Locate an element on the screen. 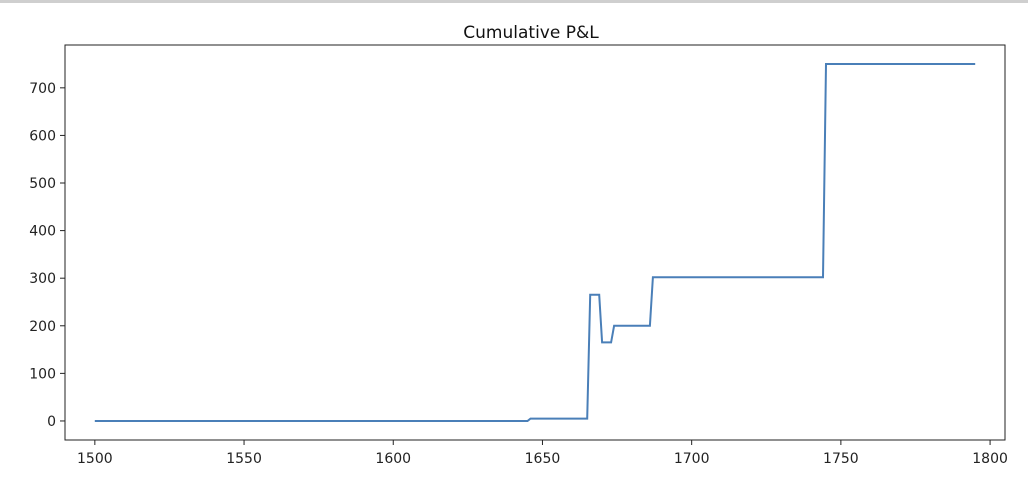  x-tick-label: 1650 is located at coordinates (543, 459).